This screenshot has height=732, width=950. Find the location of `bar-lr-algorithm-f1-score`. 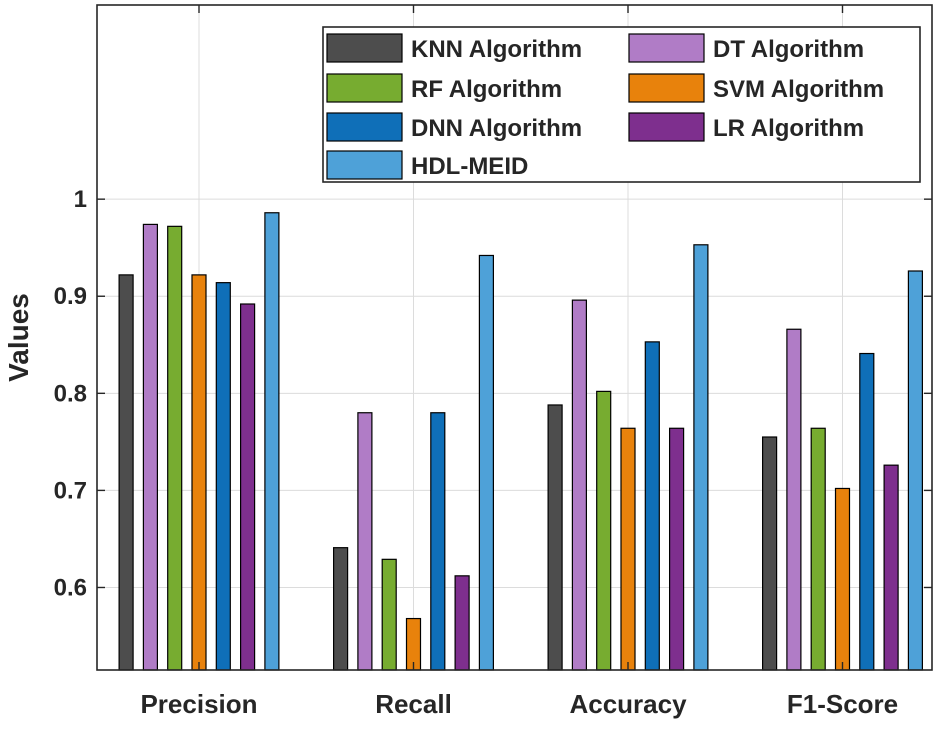

bar-lr-algorithm-f1-score is located at coordinates (891, 567).